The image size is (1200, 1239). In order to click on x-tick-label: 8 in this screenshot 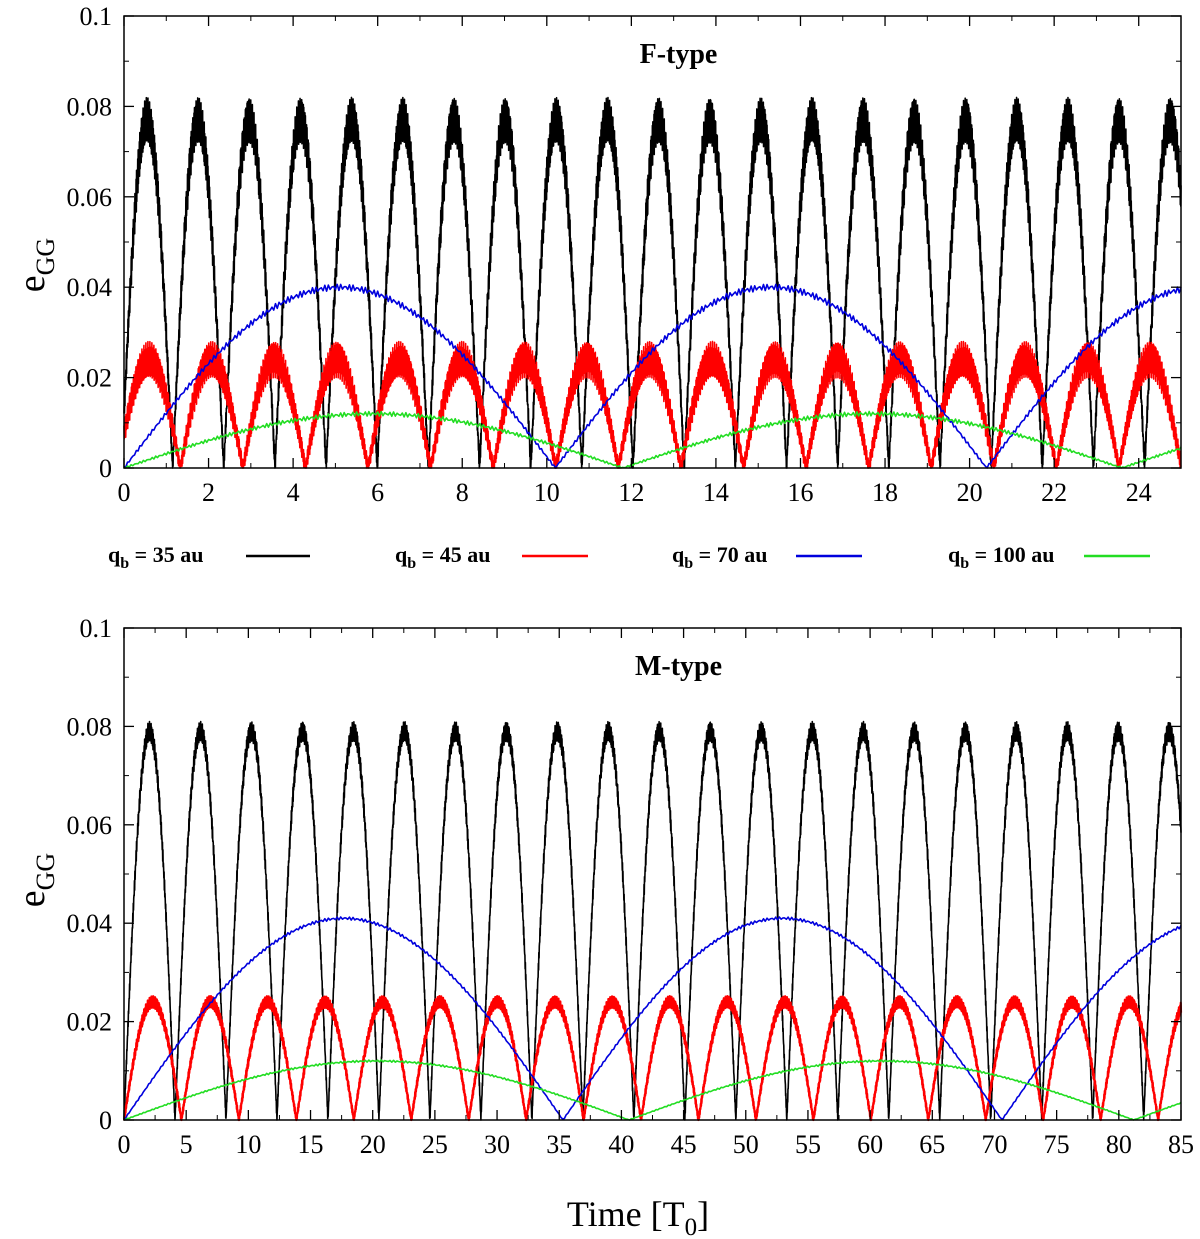, I will do `click(462, 492)`.